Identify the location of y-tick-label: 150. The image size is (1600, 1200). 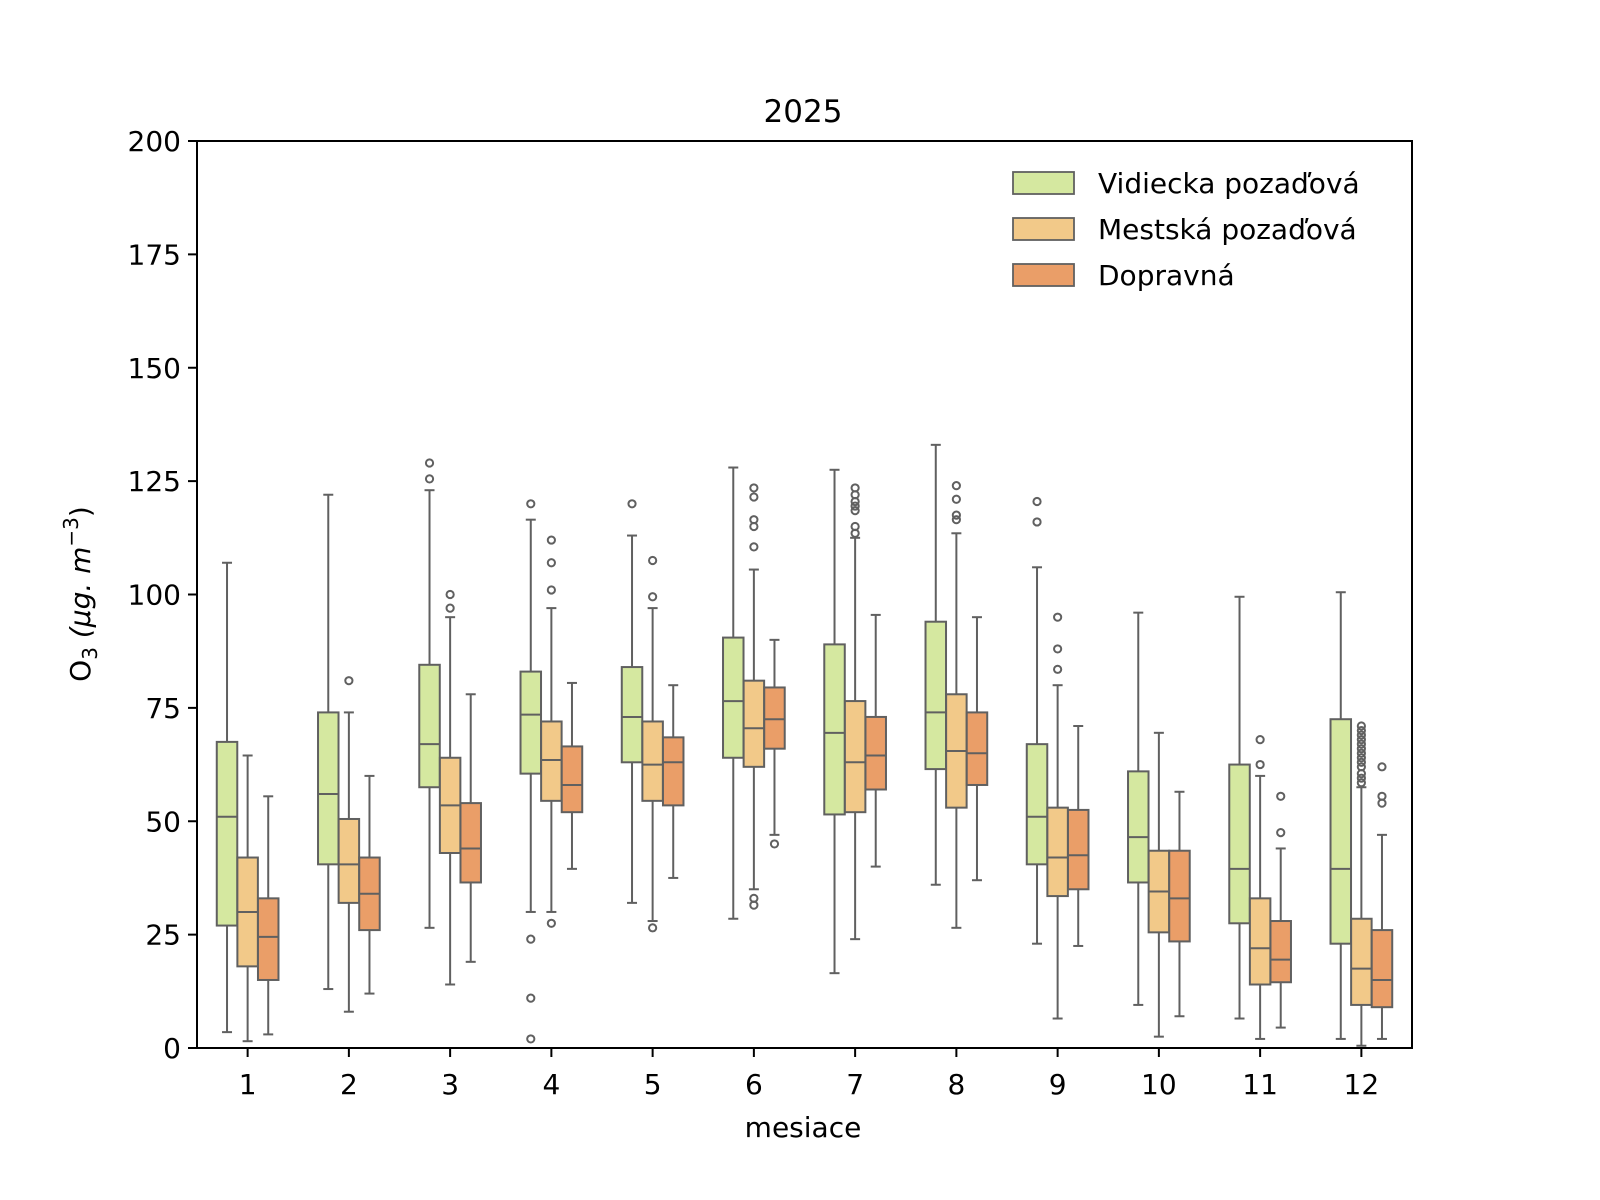
(154, 368).